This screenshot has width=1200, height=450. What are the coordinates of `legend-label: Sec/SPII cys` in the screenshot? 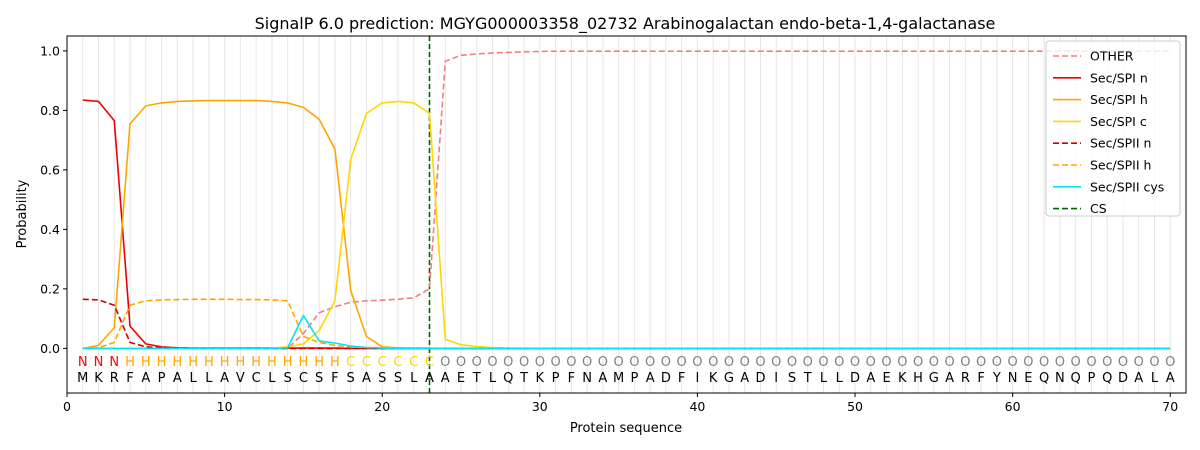 It's located at (1127, 186).